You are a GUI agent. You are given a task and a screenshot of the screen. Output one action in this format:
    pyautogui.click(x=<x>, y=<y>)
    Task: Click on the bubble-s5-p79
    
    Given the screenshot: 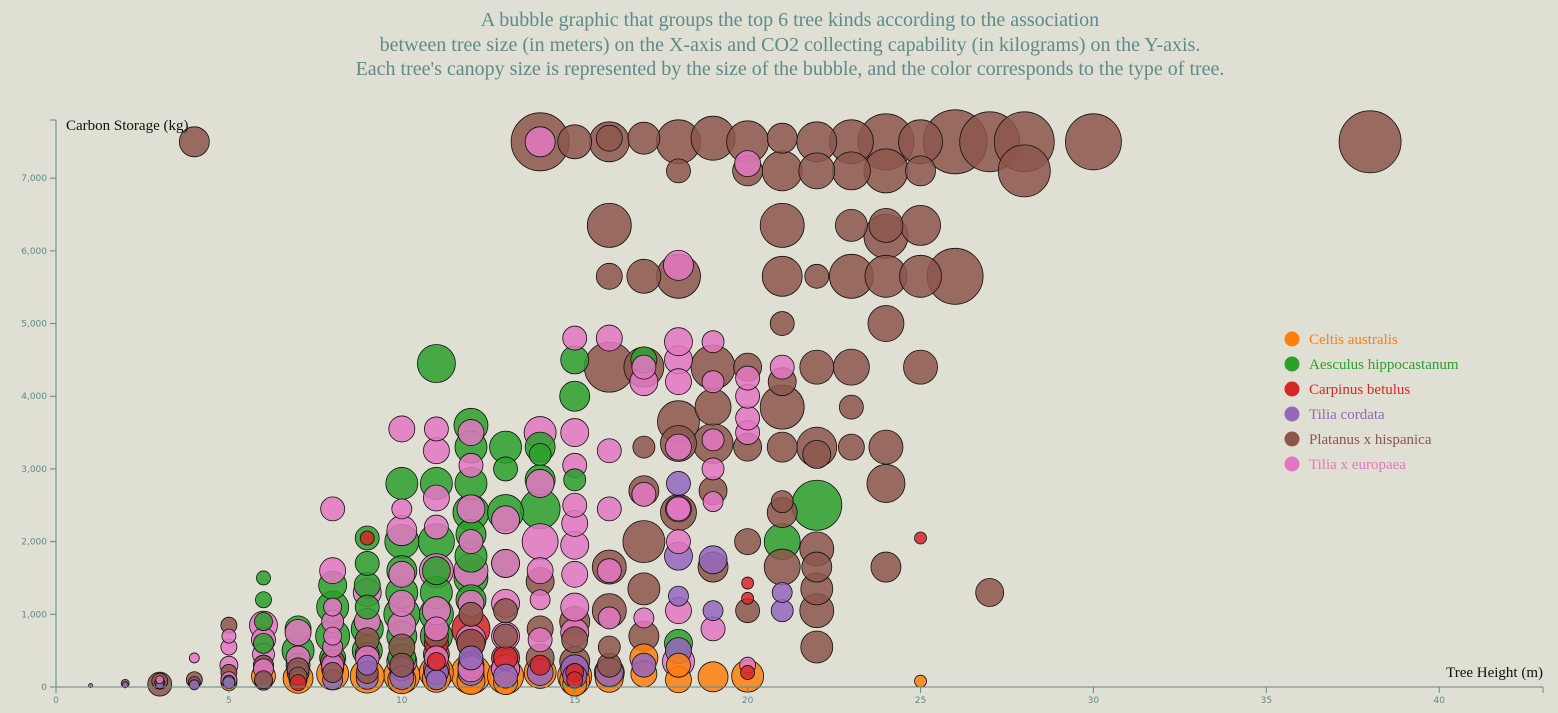 What is the action you would take?
    pyautogui.click(x=678, y=342)
    